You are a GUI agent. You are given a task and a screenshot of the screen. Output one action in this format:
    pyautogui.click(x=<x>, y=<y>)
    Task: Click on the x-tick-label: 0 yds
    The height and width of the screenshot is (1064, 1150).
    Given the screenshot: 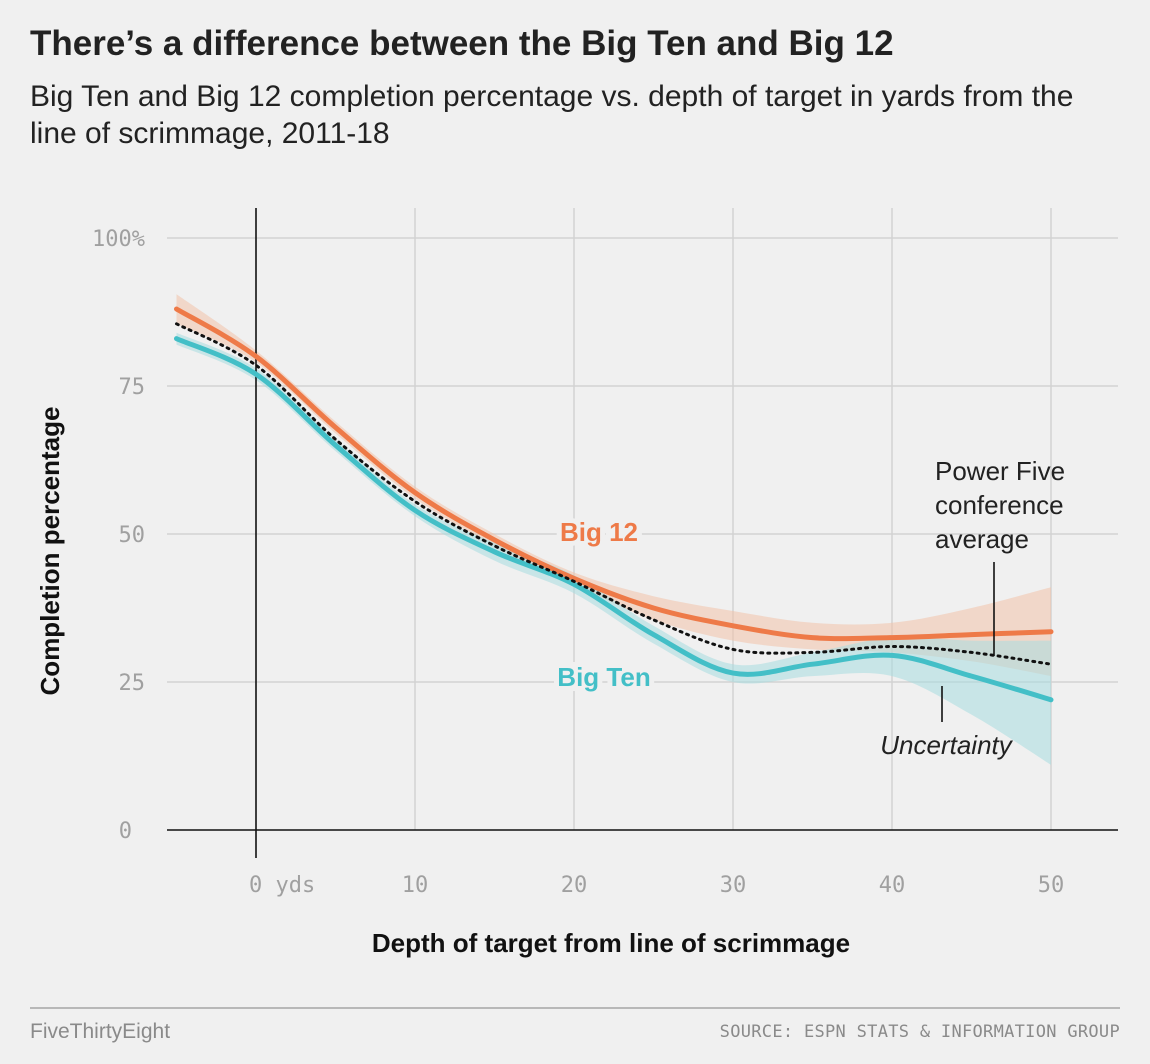 What is the action you would take?
    pyautogui.click(x=282, y=885)
    